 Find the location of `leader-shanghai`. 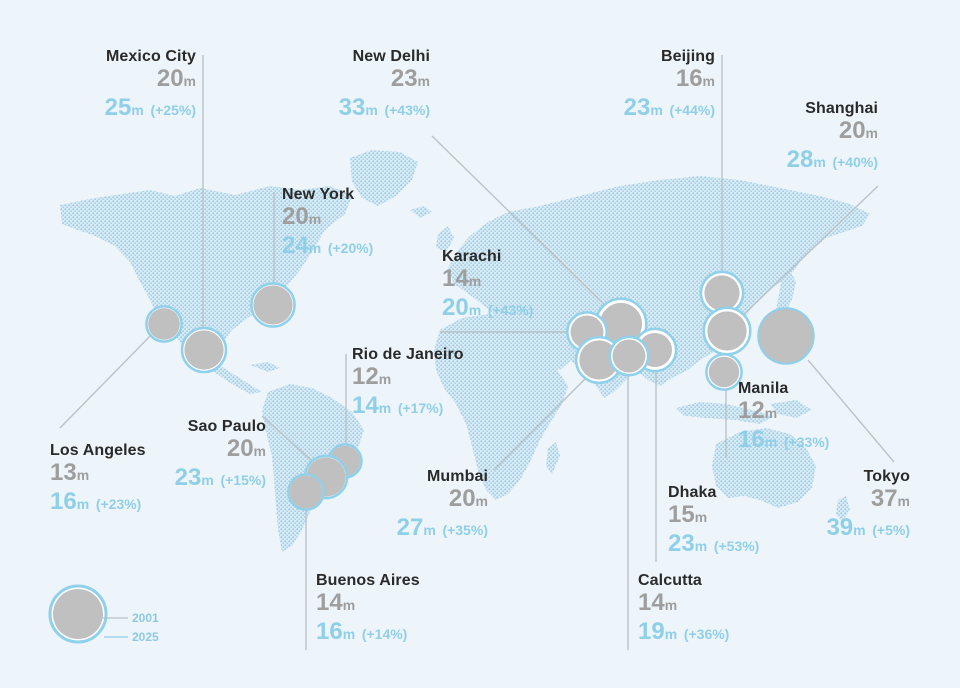

leader-shanghai is located at coordinates (809, 252).